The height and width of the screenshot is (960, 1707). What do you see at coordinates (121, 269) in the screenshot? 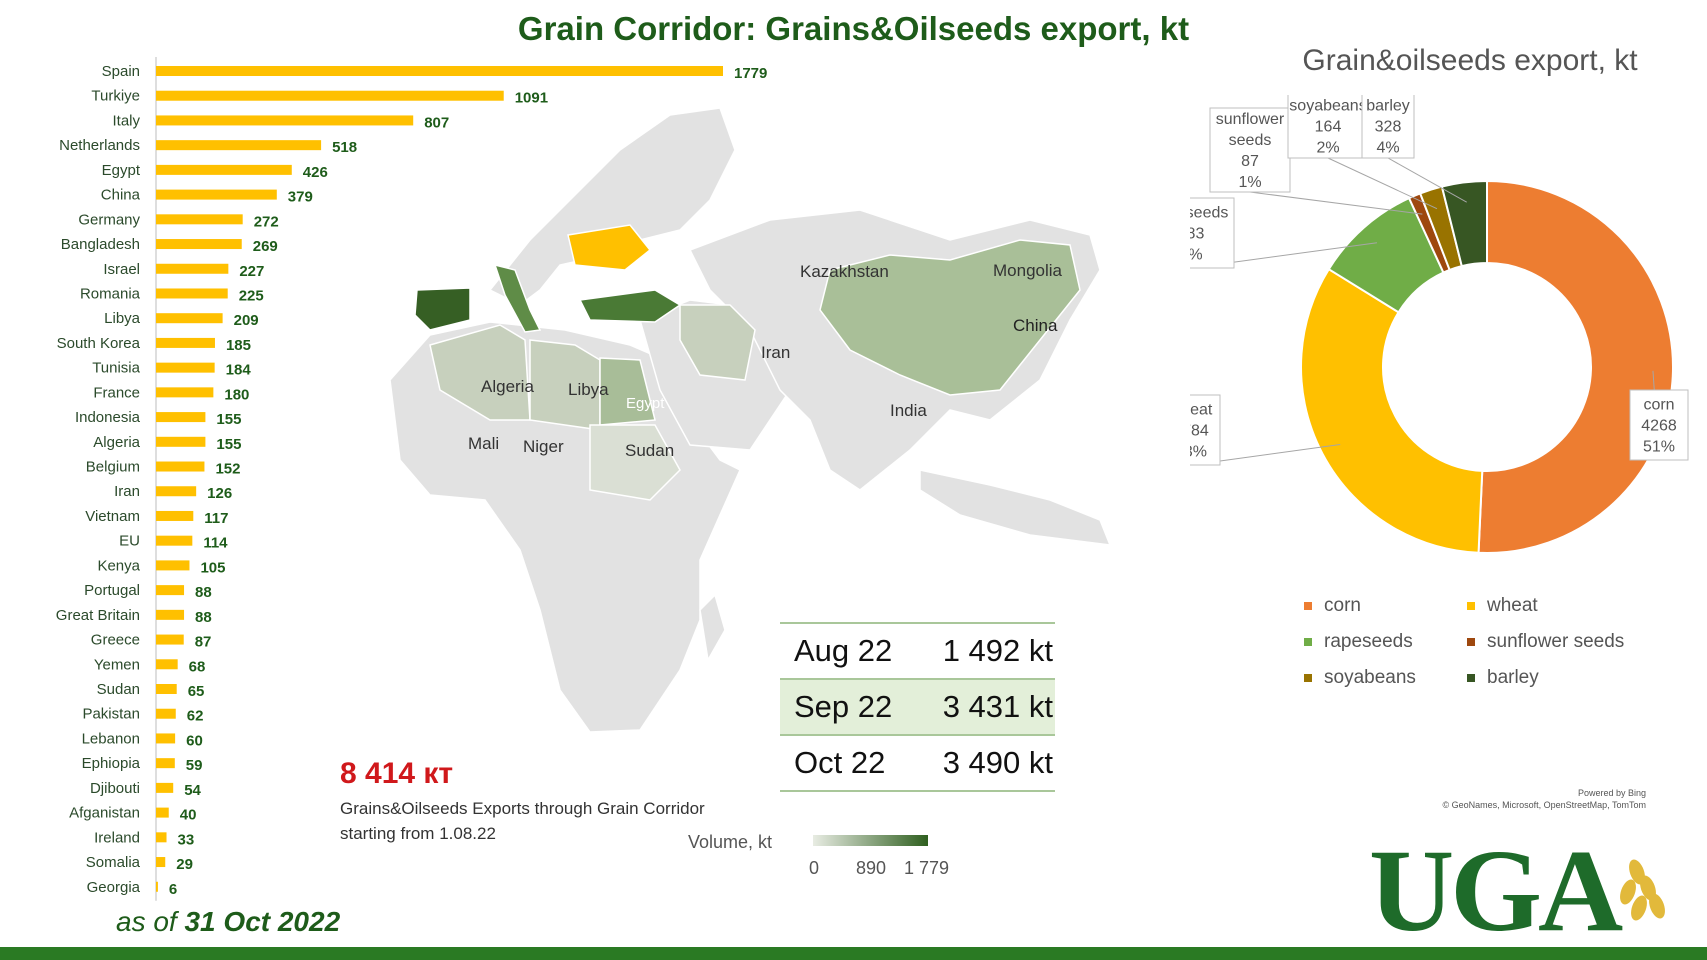
I see `bar-category-label: Israel` at bounding box center [121, 269].